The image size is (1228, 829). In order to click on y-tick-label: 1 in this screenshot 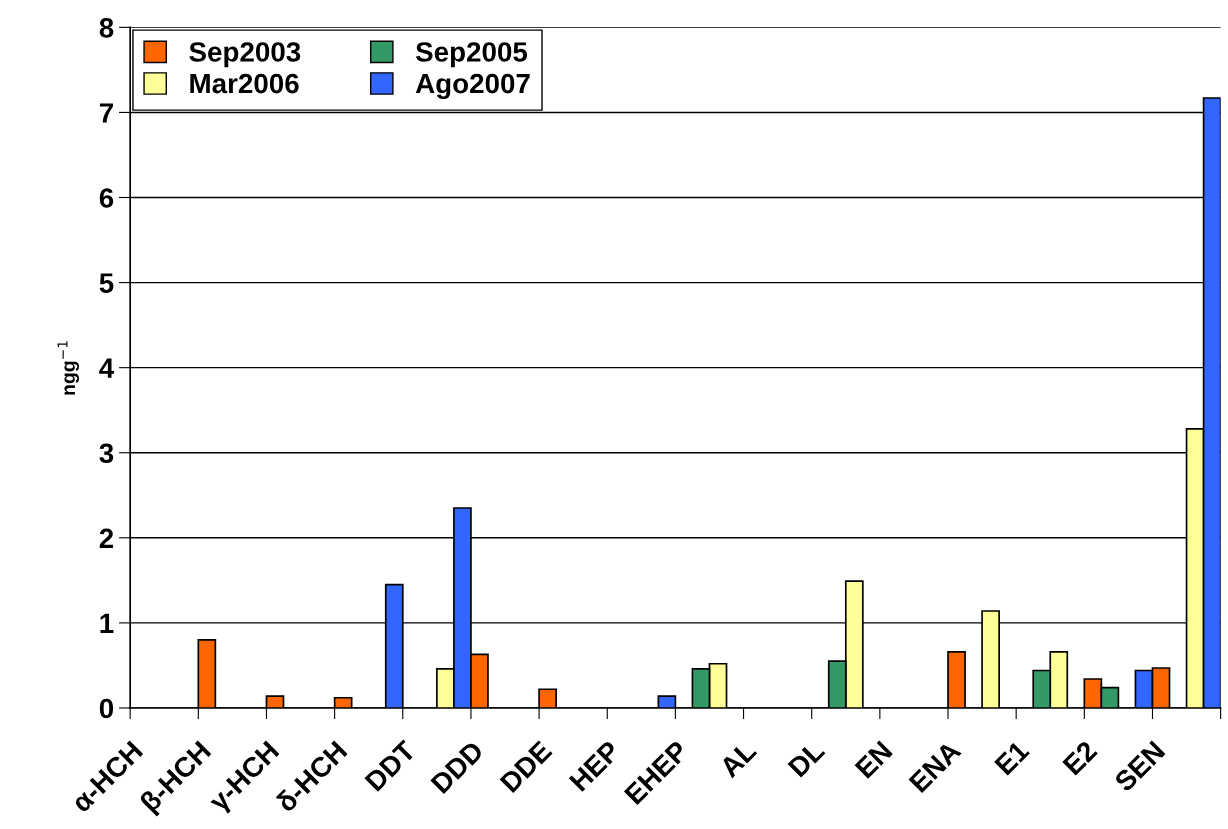, I will do `click(107, 623)`.